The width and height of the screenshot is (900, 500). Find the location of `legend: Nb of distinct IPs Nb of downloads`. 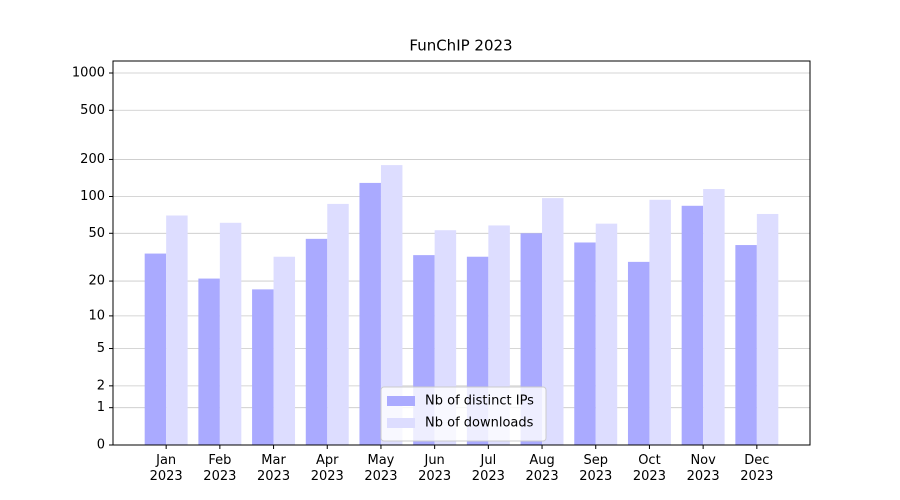

legend: Nb of distinct IPs Nb of downloads is located at coordinates (463, 414).